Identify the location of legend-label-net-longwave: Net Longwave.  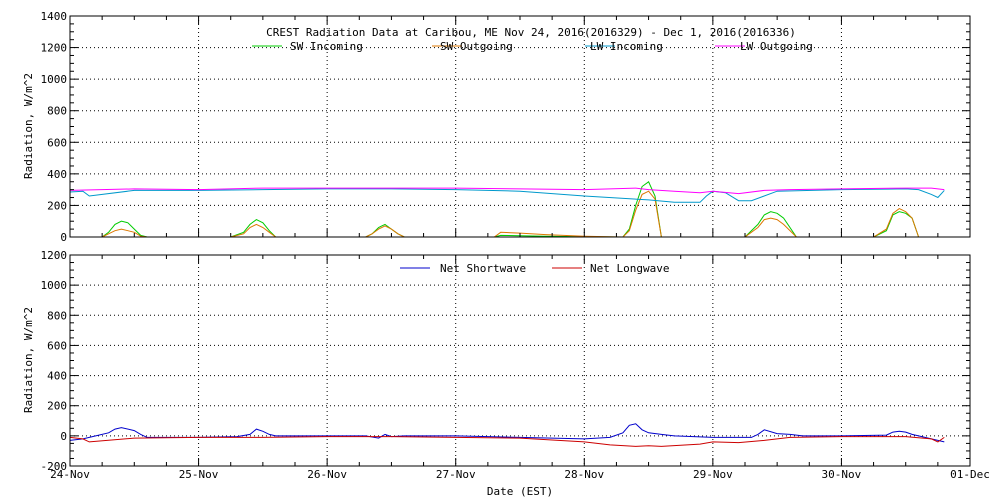
(629, 268).